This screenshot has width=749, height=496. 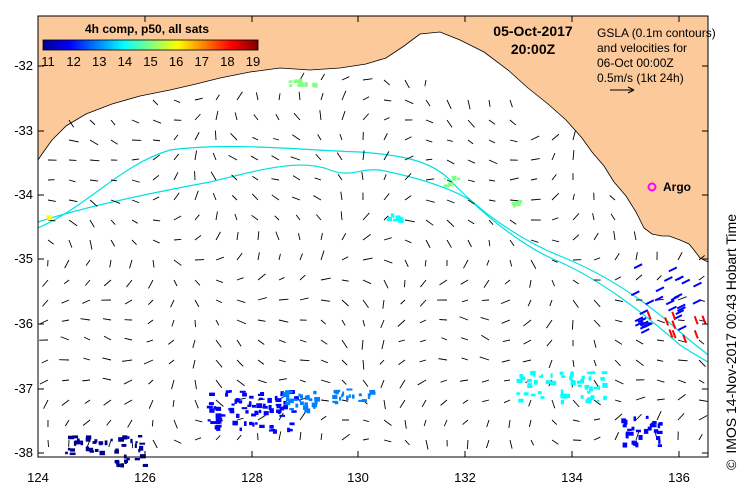 I want to click on y-tick-label: -35, so click(x=23, y=258).